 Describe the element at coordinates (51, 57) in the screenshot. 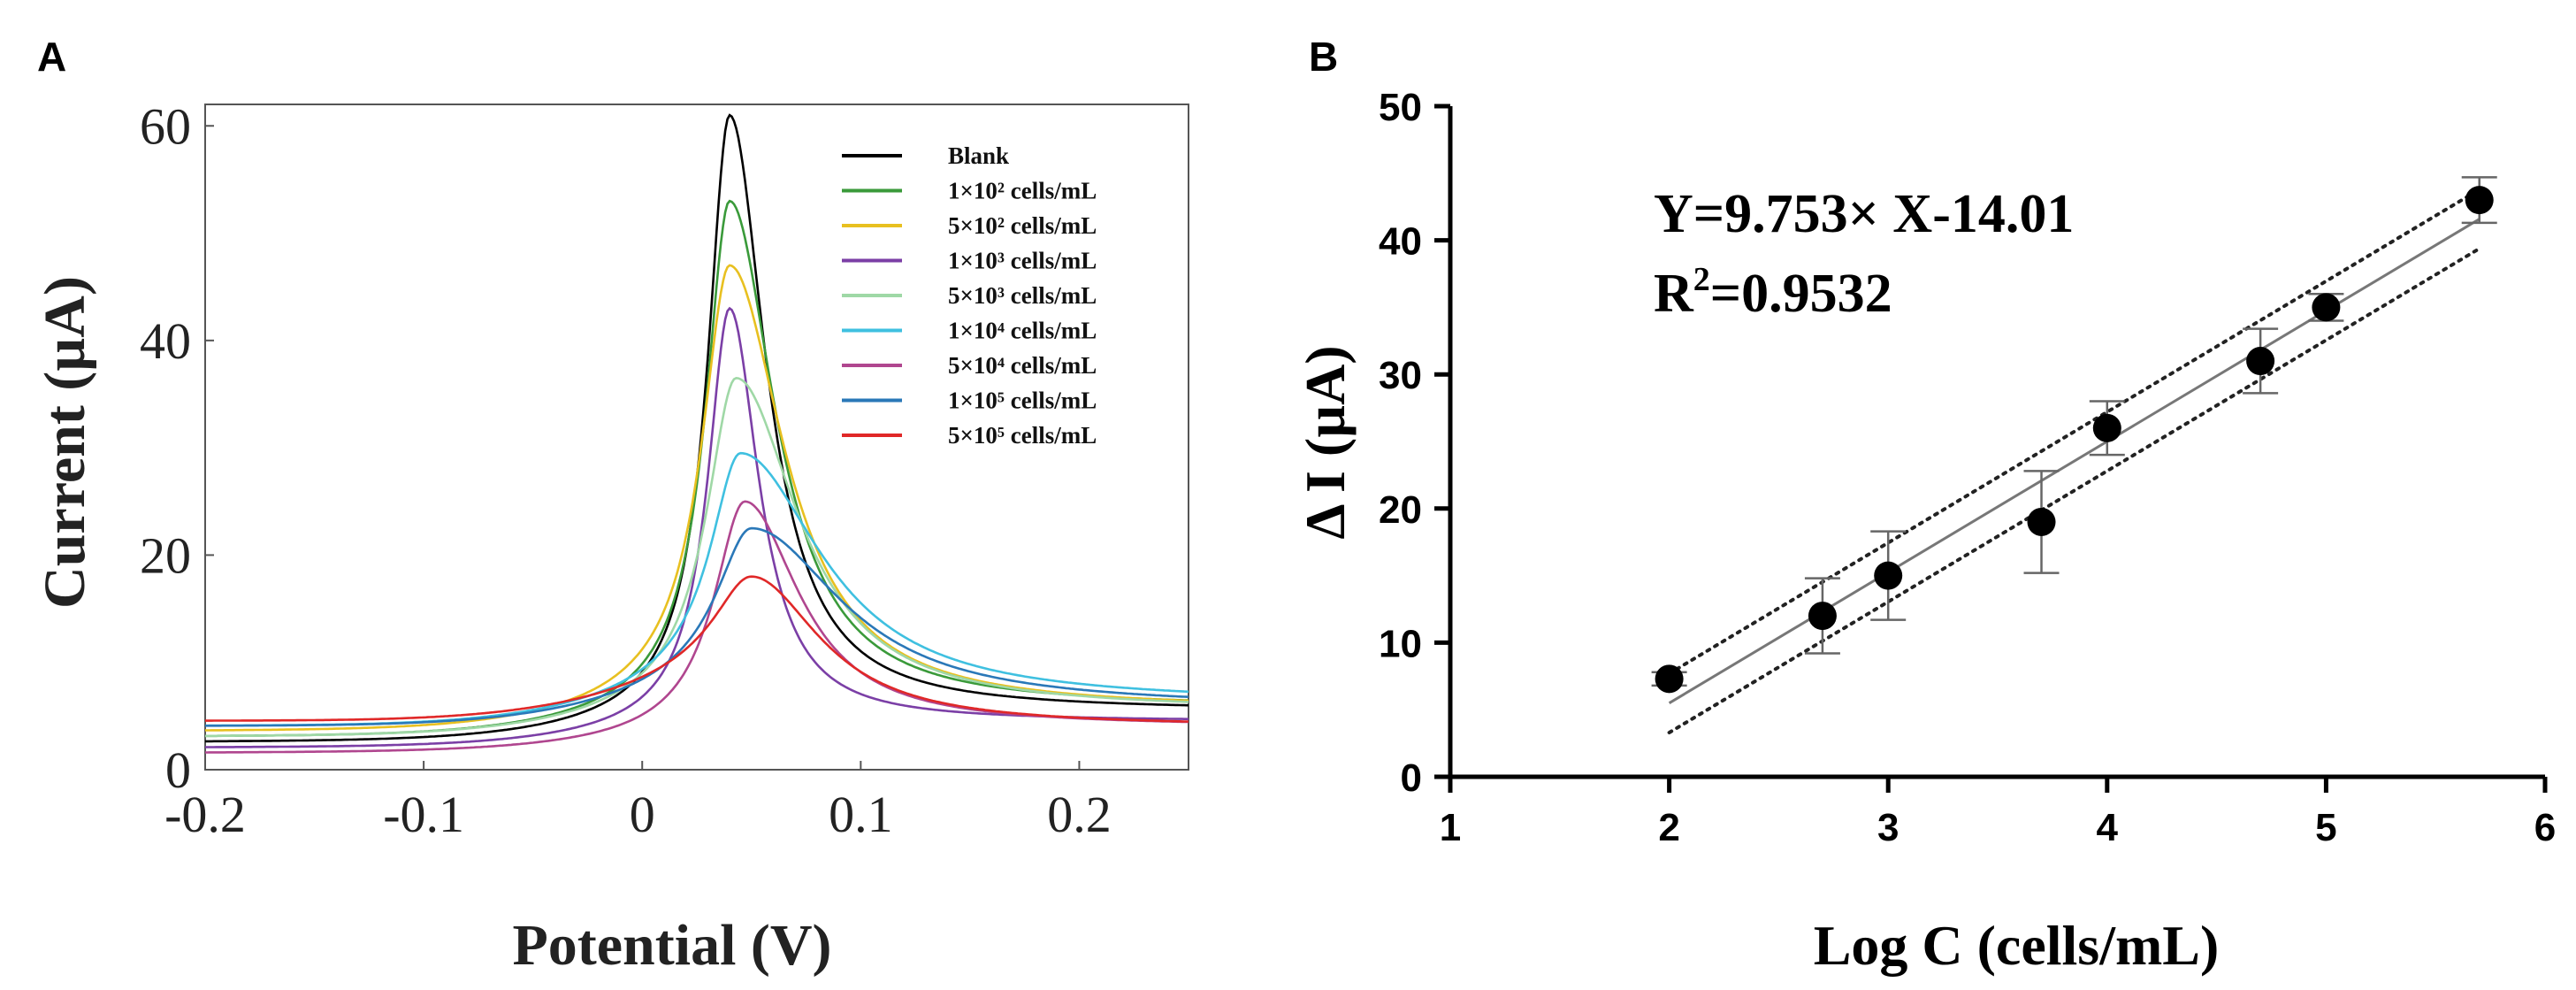

I see `panel-a-label: A` at that location.